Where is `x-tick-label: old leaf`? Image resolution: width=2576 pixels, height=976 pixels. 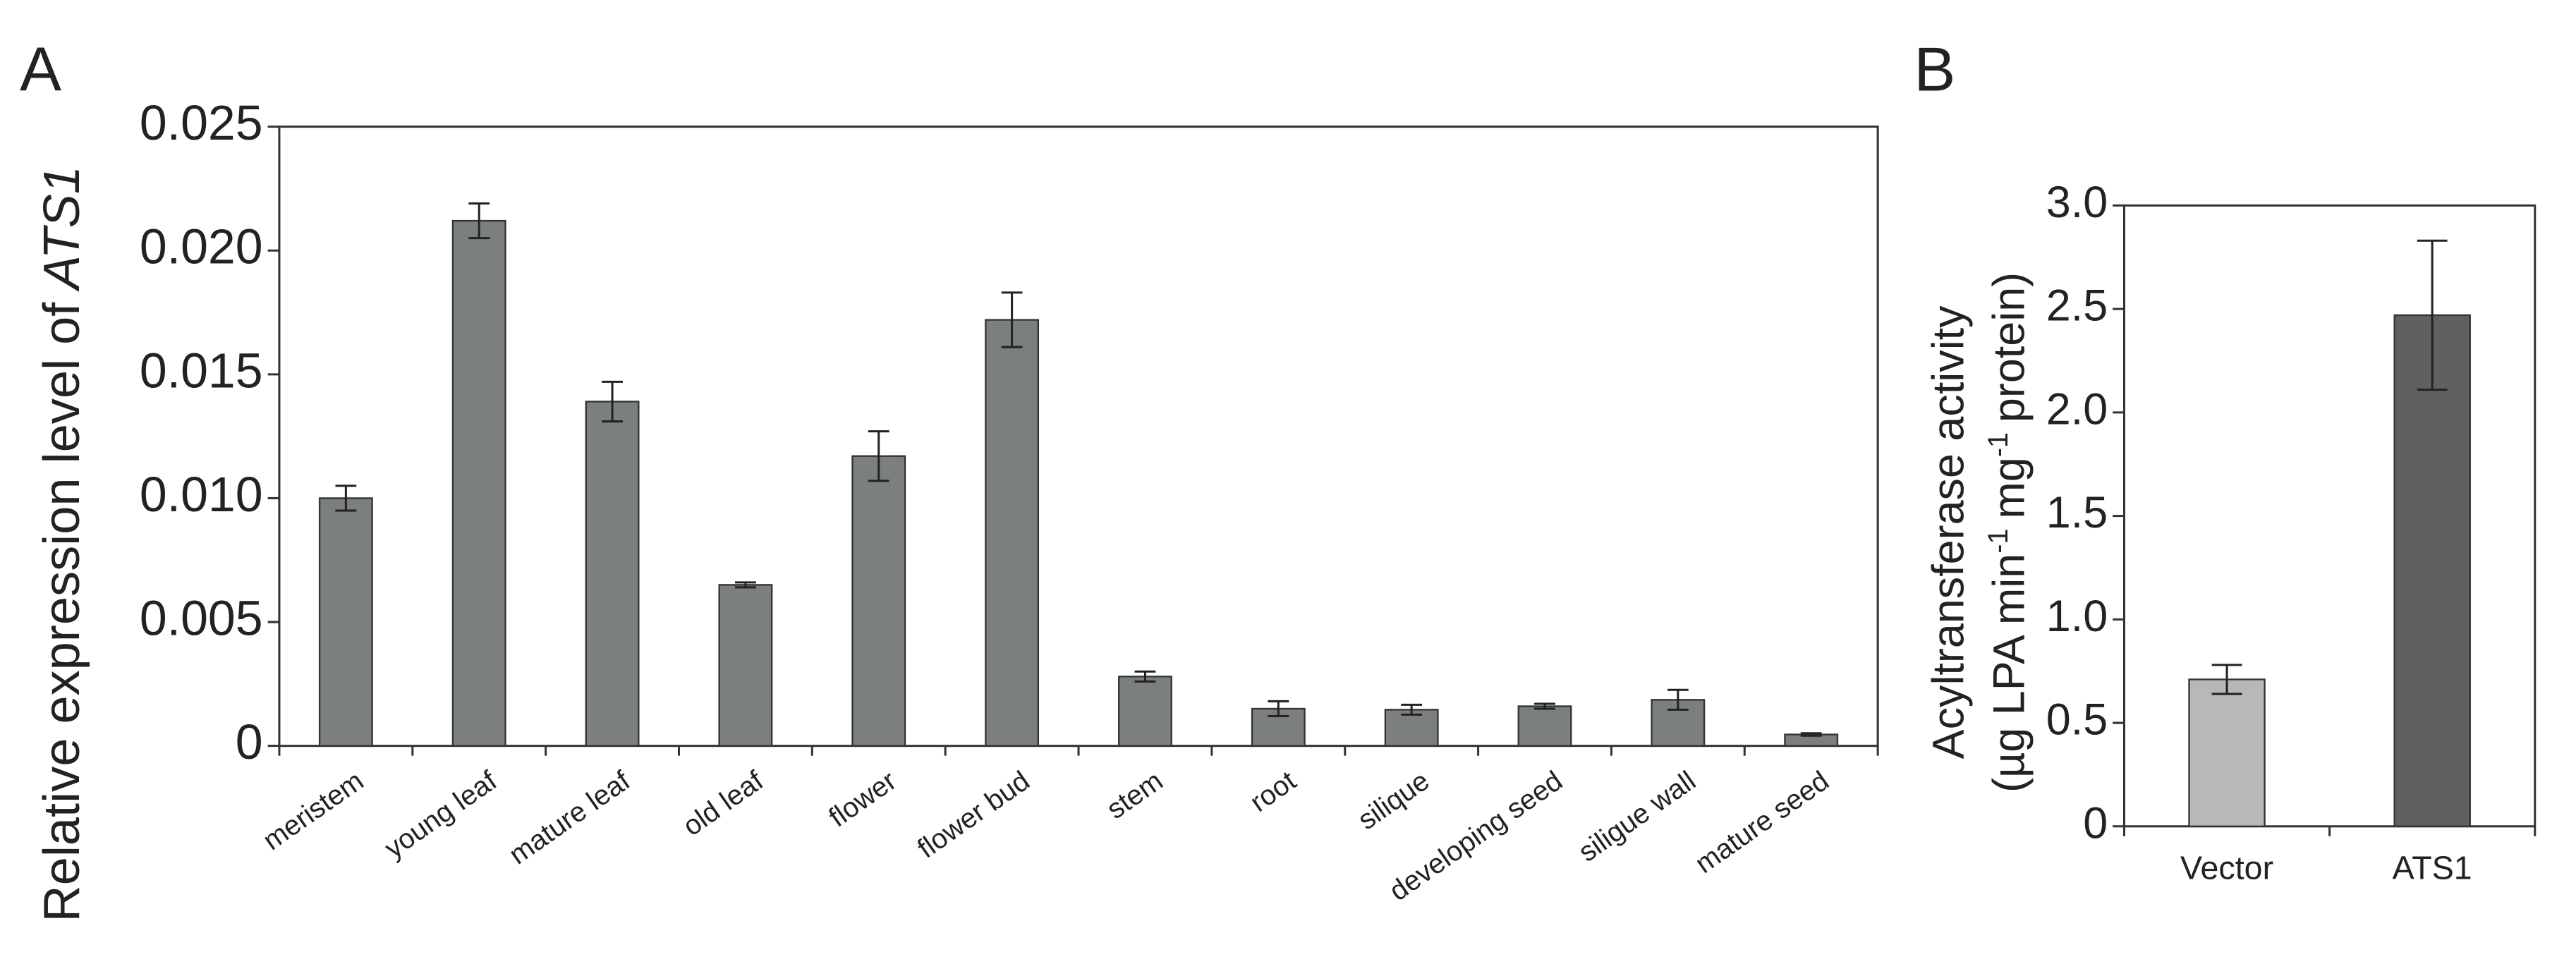
x-tick-label: old leaf is located at coordinates (723, 803).